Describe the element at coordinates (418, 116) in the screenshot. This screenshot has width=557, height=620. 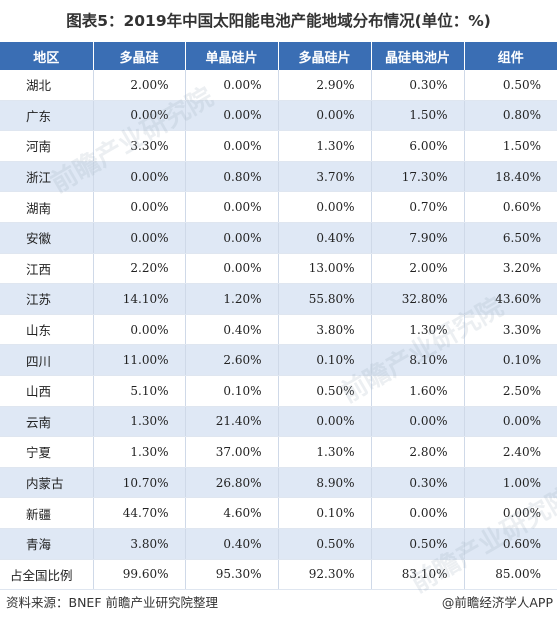
I see `cell-cell: 1.50%` at that location.